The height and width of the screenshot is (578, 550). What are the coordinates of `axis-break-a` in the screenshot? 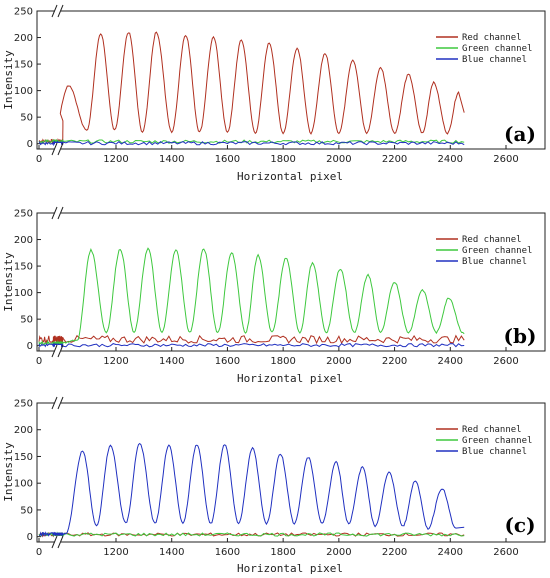 It's located at (57, 80).